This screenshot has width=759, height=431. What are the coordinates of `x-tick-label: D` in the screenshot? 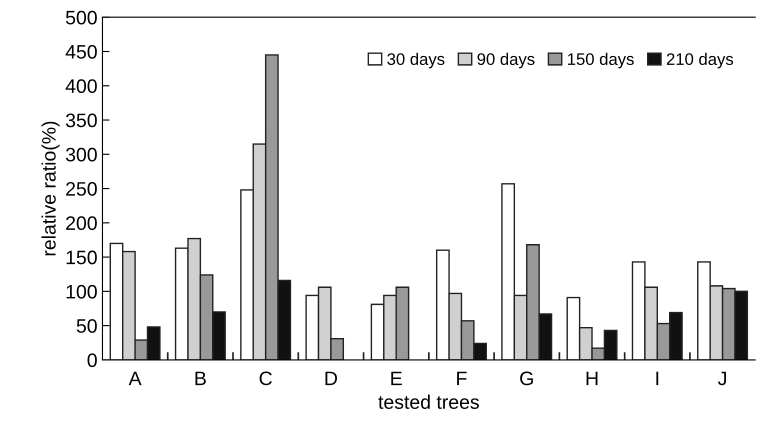 It's located at (332, 379).